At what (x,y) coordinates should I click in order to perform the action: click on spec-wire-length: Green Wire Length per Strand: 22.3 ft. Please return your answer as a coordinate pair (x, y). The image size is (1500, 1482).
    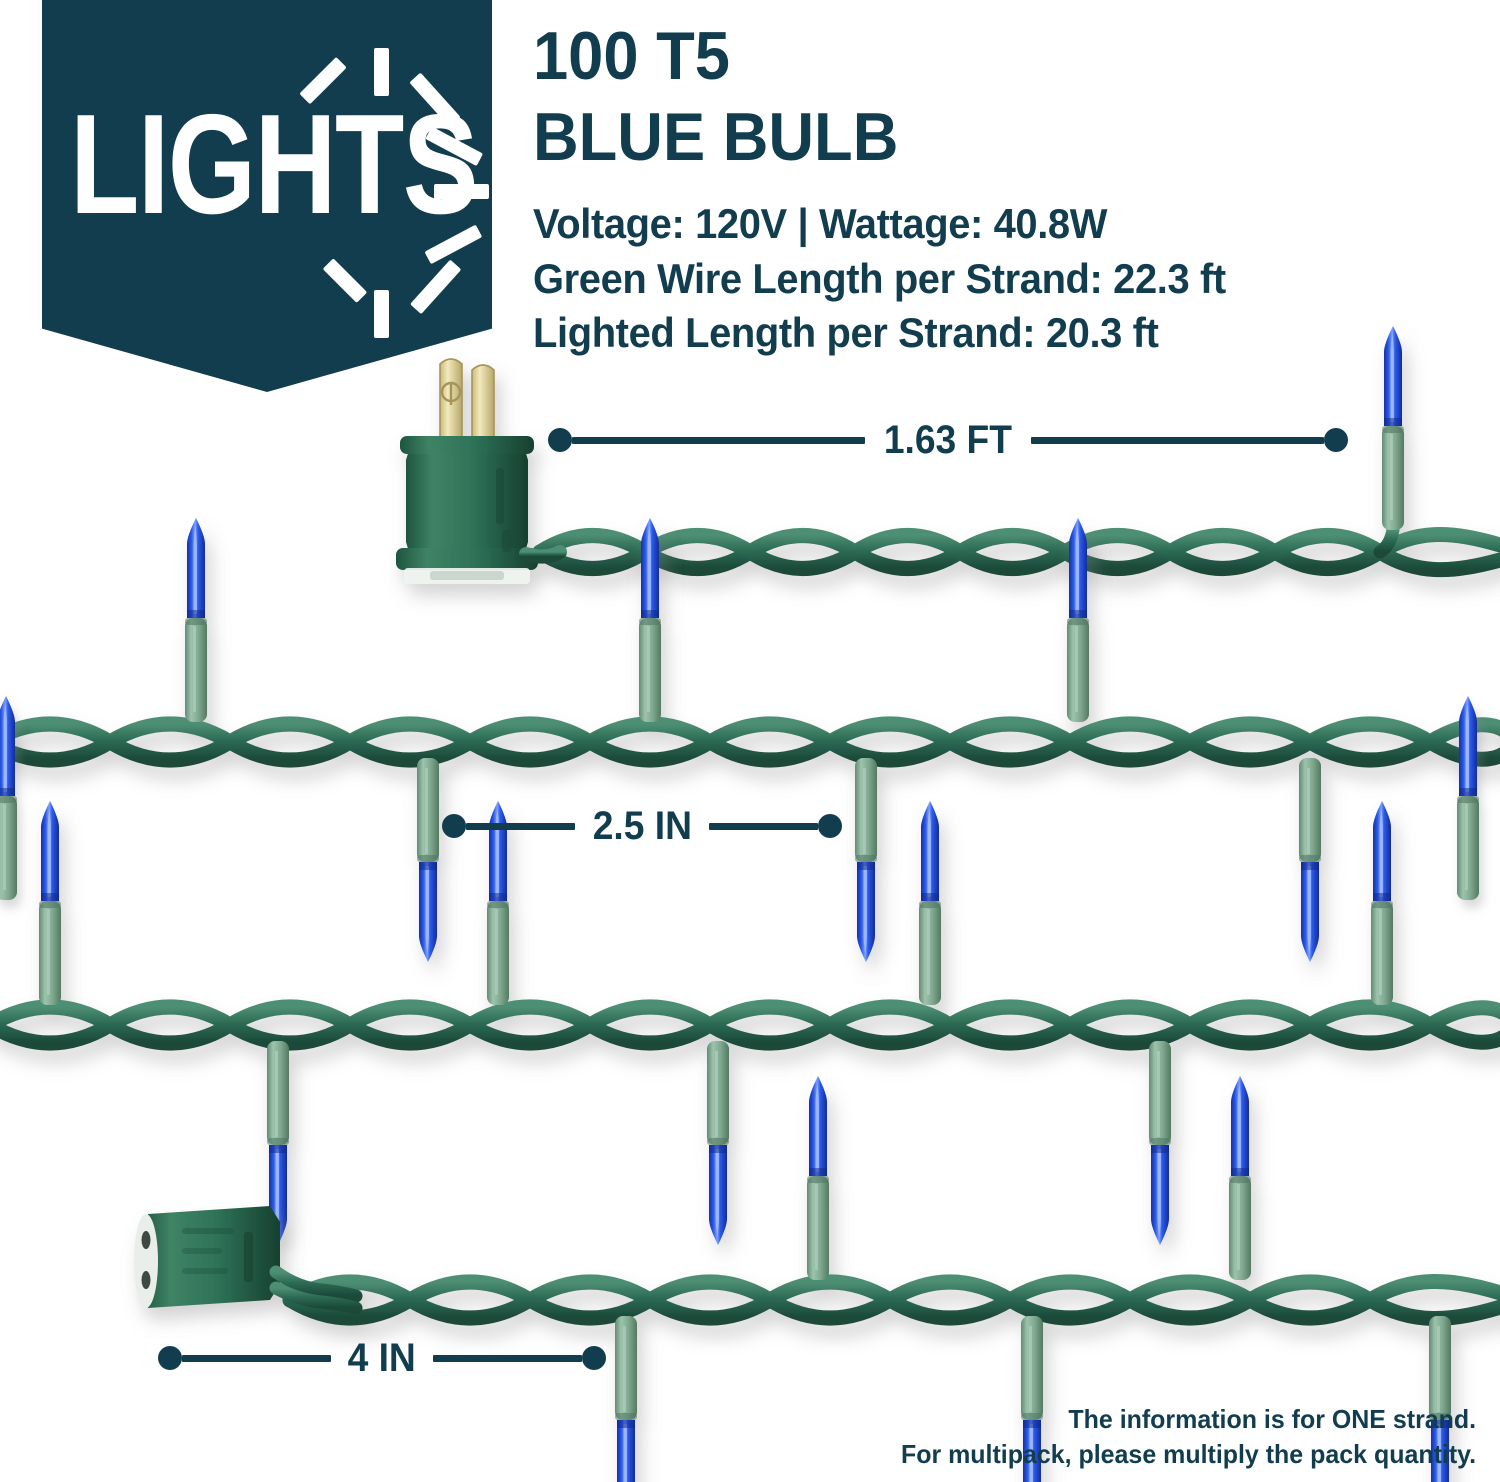
    Looking at the image, I should click on (879, 278).